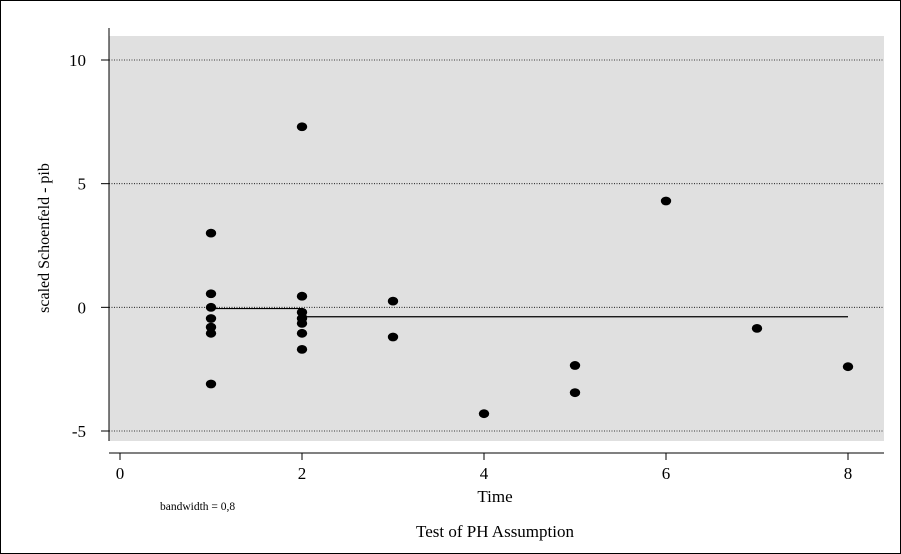 This screenshot has width=901, height=554. What do you see at coordinates (494, 496) in the screenshot?
I see `x-axis-label: Time` at bounding box center [494, 496].